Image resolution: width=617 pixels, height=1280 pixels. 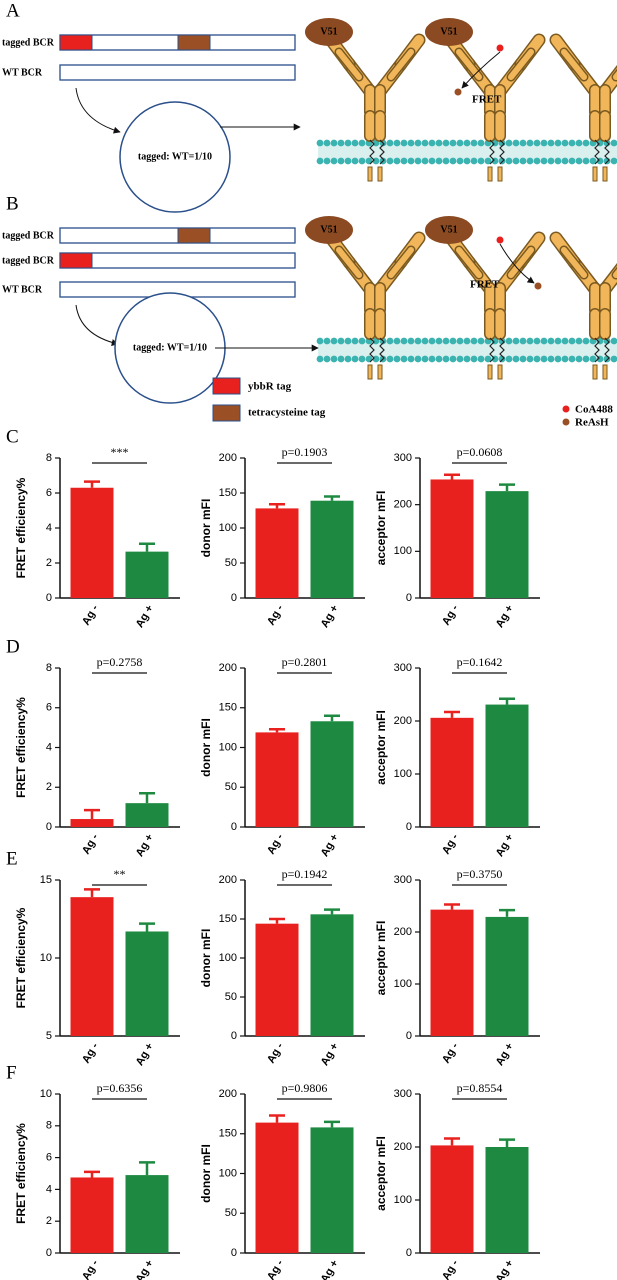 What do you see at coordinates (49, 787) in the screenshot?
I see `y-tick-label: 2` at bounding box center [49, 787].